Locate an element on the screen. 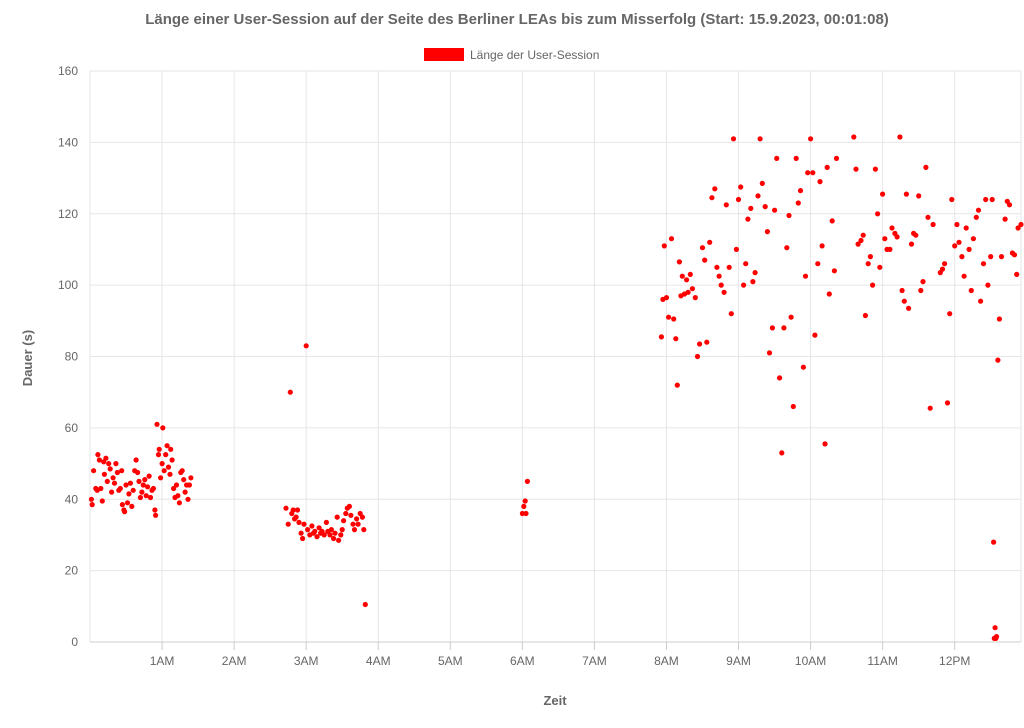  legend-swatch is located at coordinates (444, 54).